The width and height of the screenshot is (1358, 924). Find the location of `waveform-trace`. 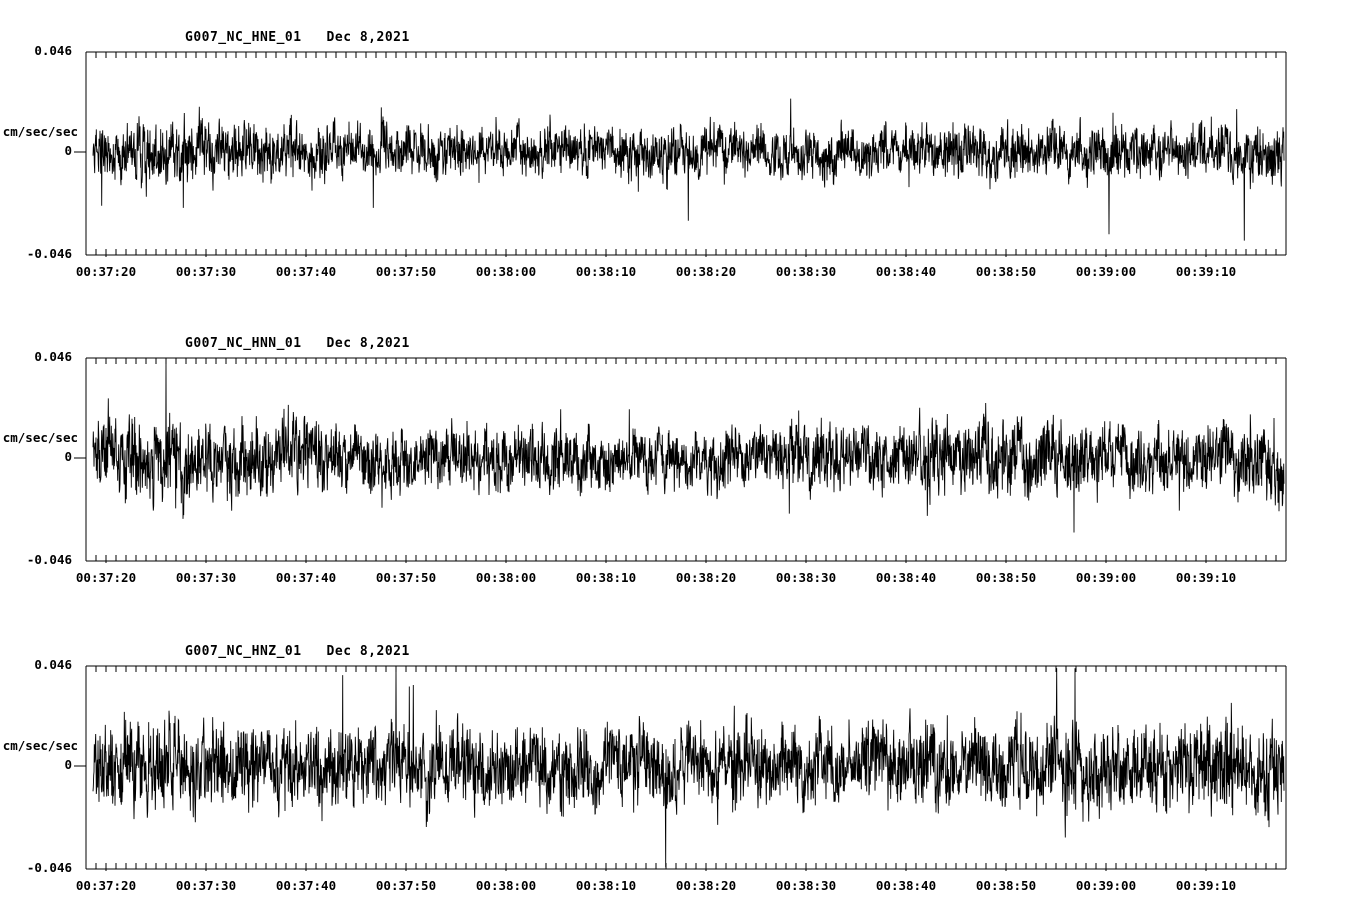

waveform-trace is located at coordinates (688, 169).